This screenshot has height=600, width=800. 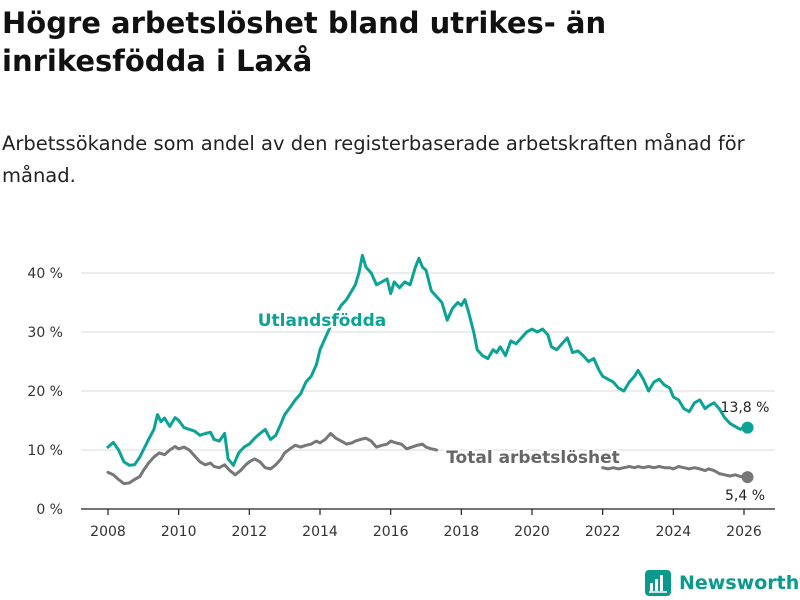 What do you see at coordinates (747, 427) in the screenshot?
I see `end-point-utlandsfodda` at bounding box center [747, 427].